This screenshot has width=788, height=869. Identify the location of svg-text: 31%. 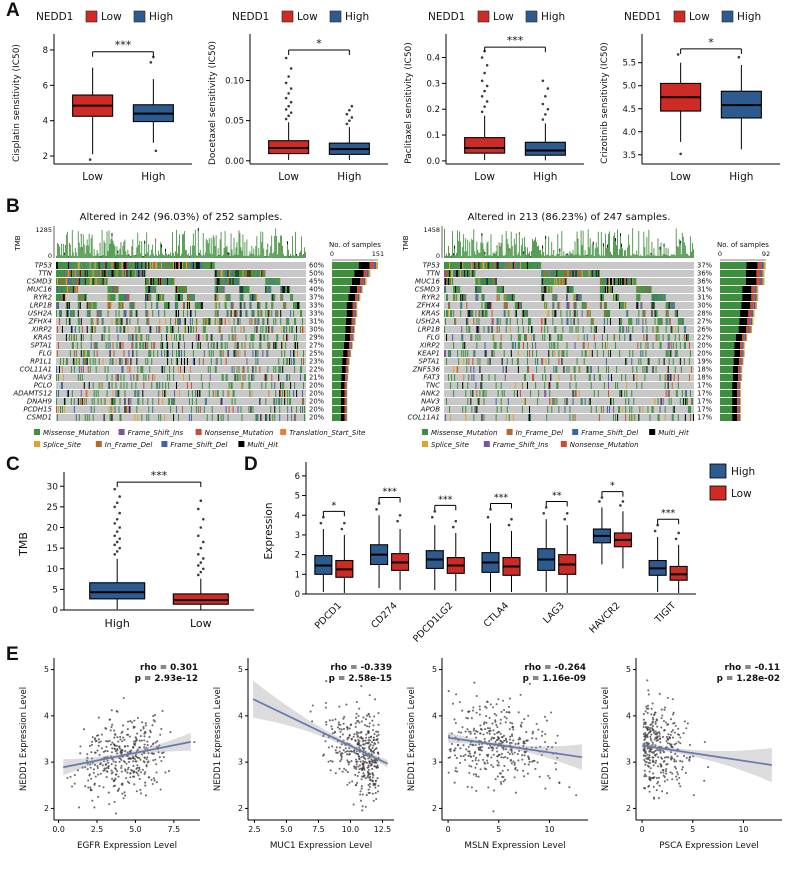
(705, 290).